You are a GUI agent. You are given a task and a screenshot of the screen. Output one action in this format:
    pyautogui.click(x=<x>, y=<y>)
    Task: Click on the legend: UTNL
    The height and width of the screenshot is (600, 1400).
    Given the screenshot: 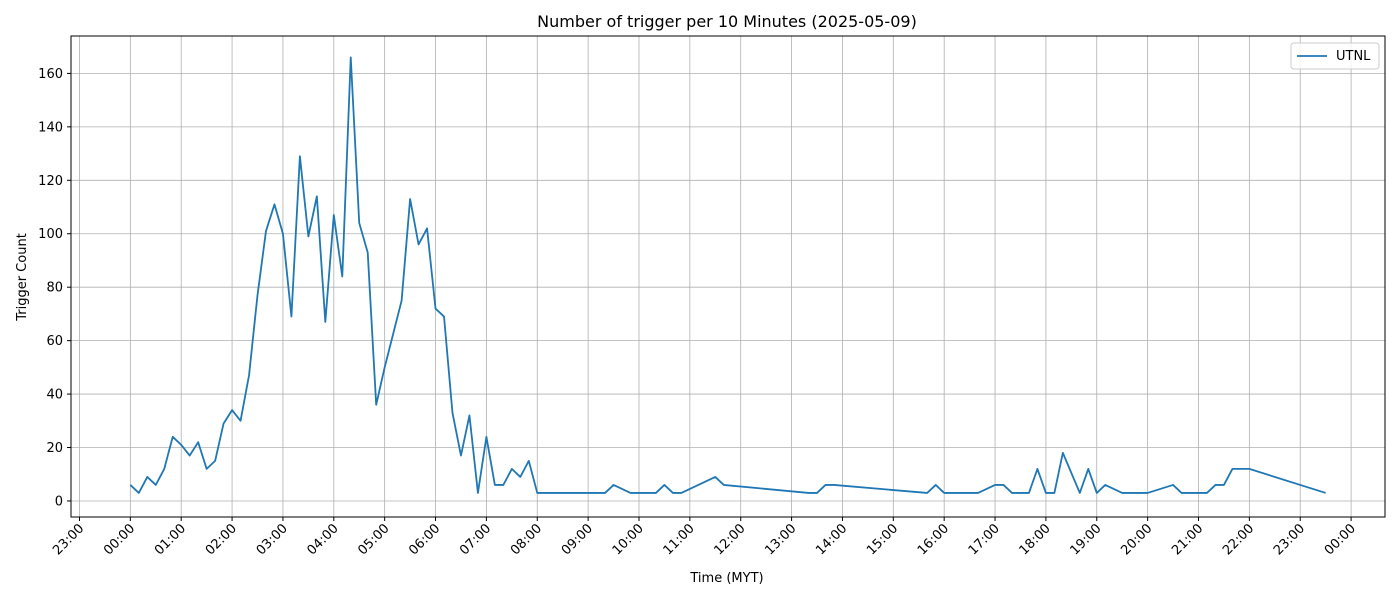 What is the action you would take?
    pyautogui.click(x=1335, y=56)
    